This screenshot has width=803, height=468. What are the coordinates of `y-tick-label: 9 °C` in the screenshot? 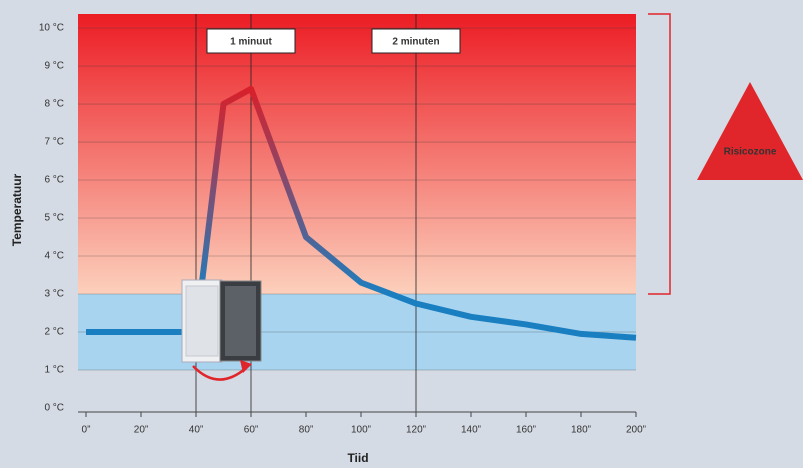 It's located at (54, 66).